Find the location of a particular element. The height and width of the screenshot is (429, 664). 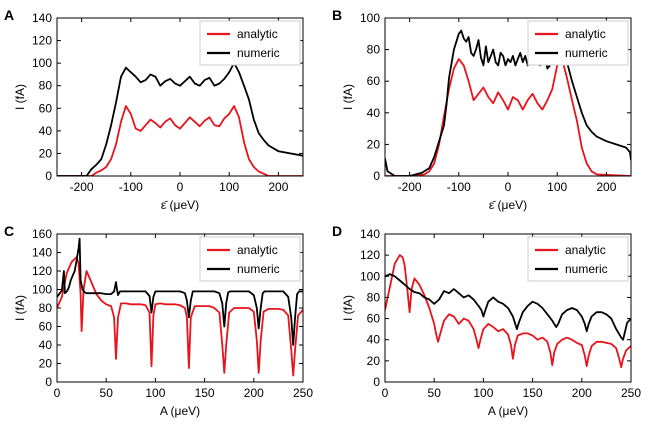

plot-frame is located at coordinates (508, 308).